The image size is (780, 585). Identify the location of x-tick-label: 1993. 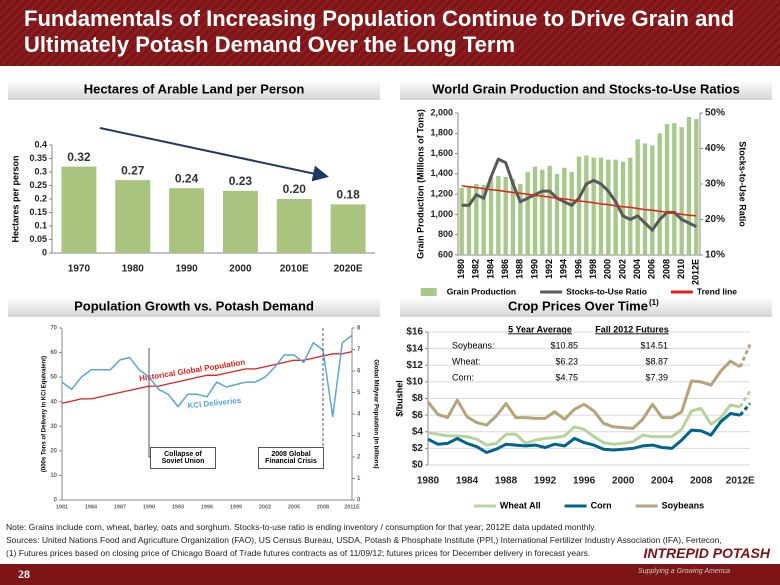
(178, 507).